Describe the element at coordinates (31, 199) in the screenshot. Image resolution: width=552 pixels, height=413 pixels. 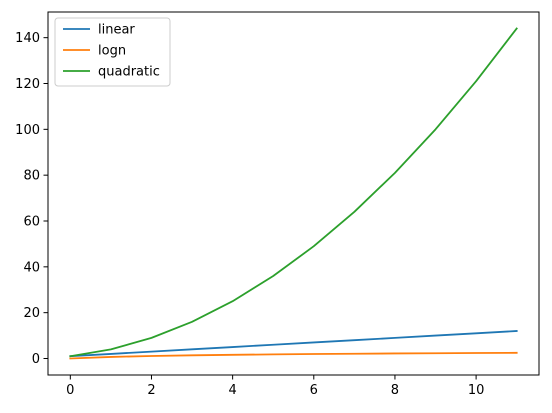
I see `y-axis: 0 20 40 60 80 100 120 140` at that location.